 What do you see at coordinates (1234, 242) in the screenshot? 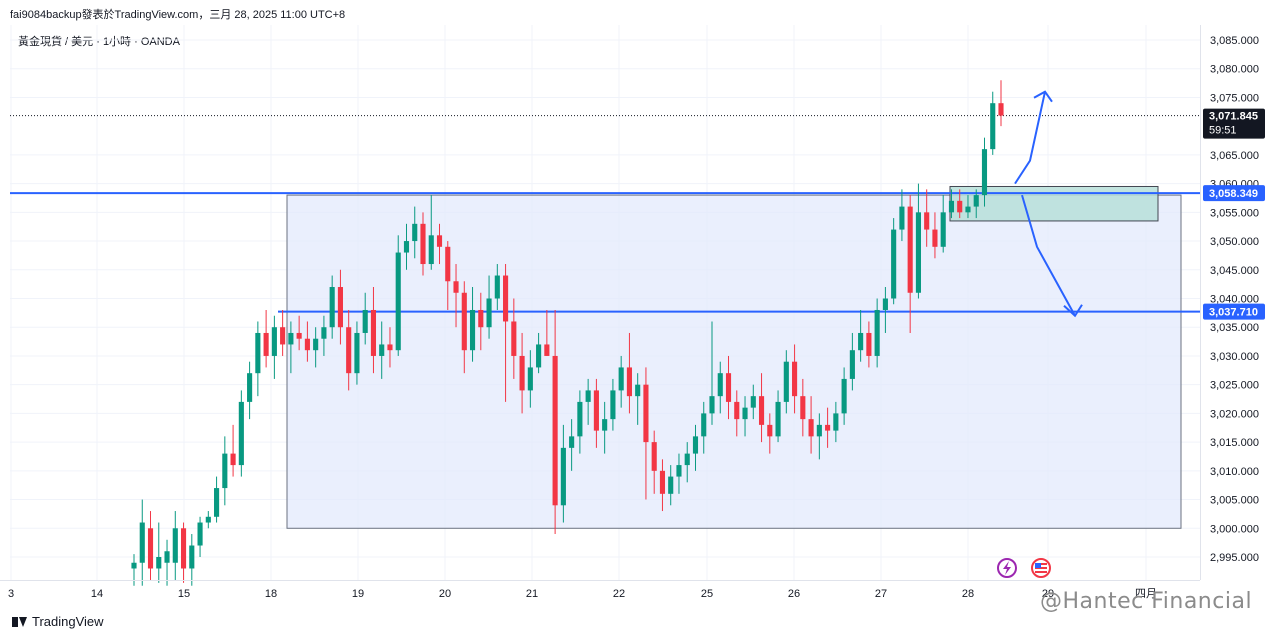
I see `price-tick-label: 3,050.000` at bounding box center [1234, 242].